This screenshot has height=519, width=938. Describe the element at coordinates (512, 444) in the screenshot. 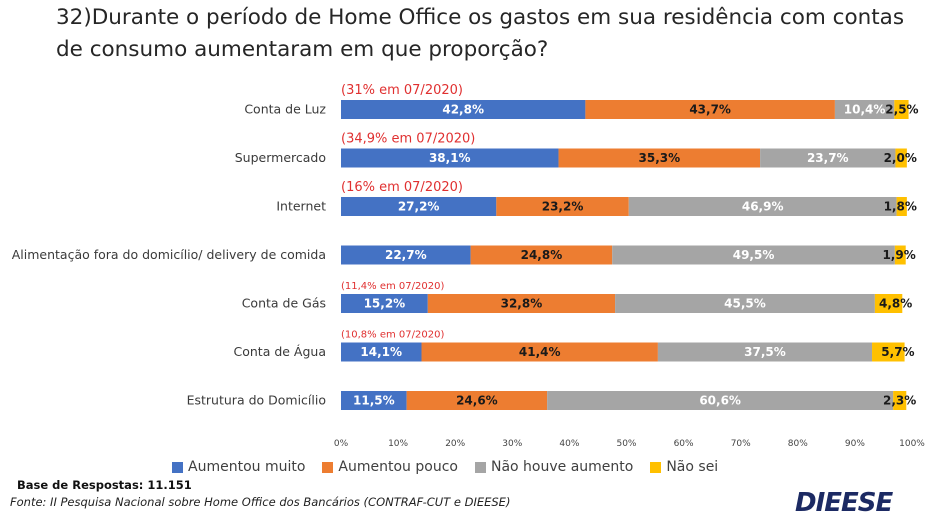

I see `x-tick-label: 30%` at that location.